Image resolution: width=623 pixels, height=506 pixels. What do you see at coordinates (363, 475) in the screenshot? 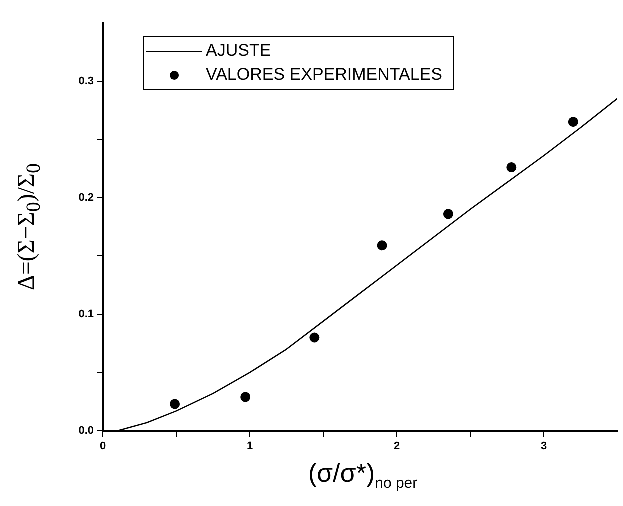
I see `x-axis-title: (σ/σ*)$_{no per}$` at bounding box center [363, 475].